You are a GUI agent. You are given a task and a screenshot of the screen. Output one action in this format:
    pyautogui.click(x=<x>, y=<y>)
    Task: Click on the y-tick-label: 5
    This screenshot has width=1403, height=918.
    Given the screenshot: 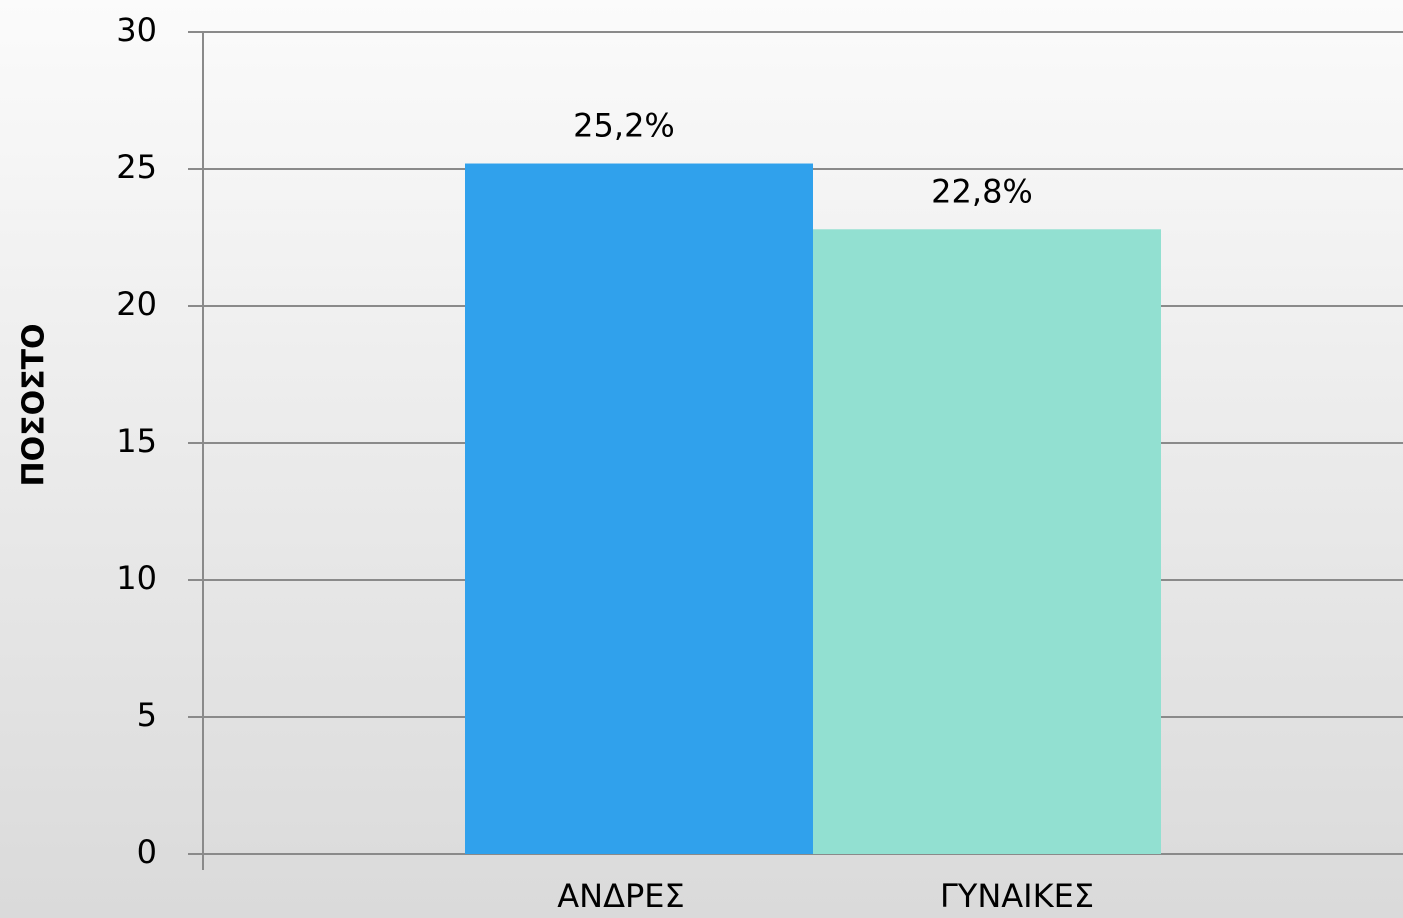 What is the action you would take?
    pyautogui.click(x=147, y=715)
    